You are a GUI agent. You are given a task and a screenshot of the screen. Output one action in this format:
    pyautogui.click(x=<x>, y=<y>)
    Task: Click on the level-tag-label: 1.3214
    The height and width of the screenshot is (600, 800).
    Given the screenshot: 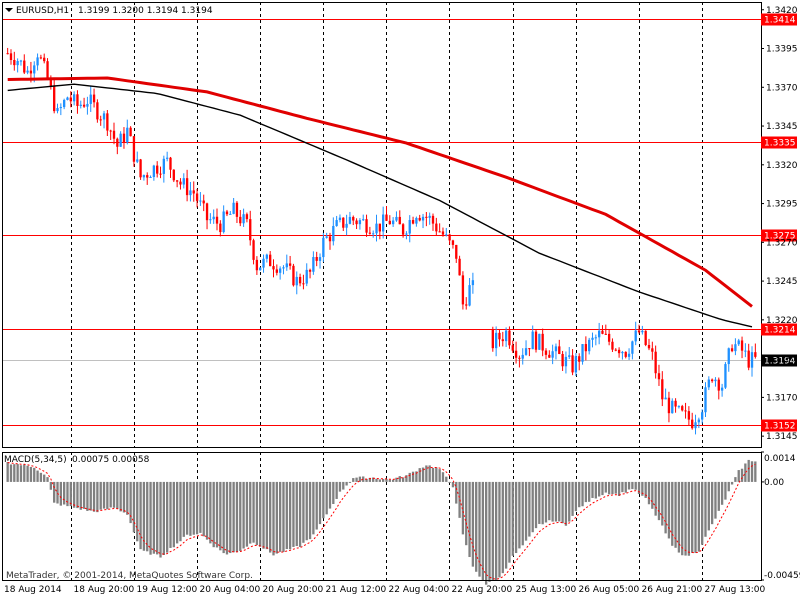 What is the action you would take?
    pyautogui.click(x=780, y=331)
    